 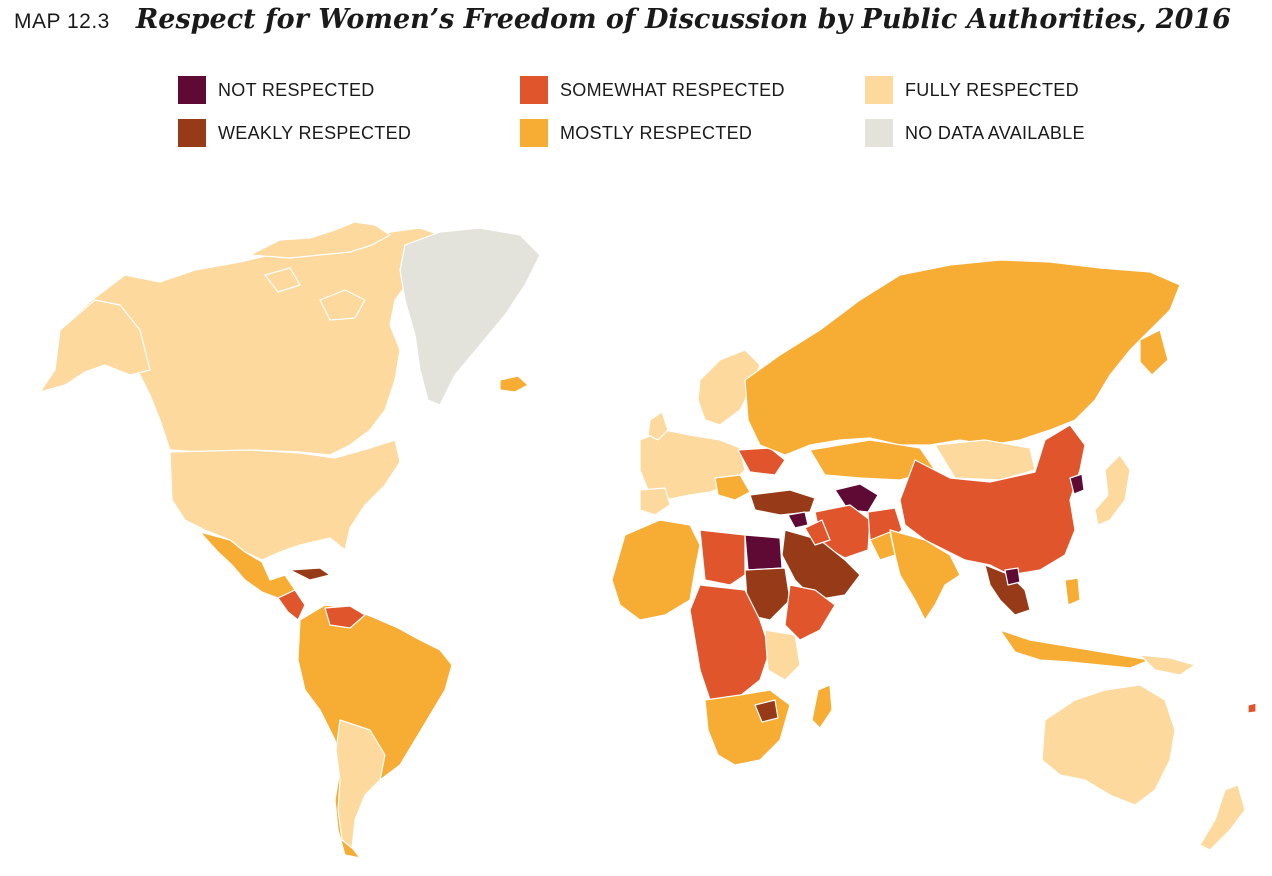 I want to click on region-india, so click(x=925, y=575).